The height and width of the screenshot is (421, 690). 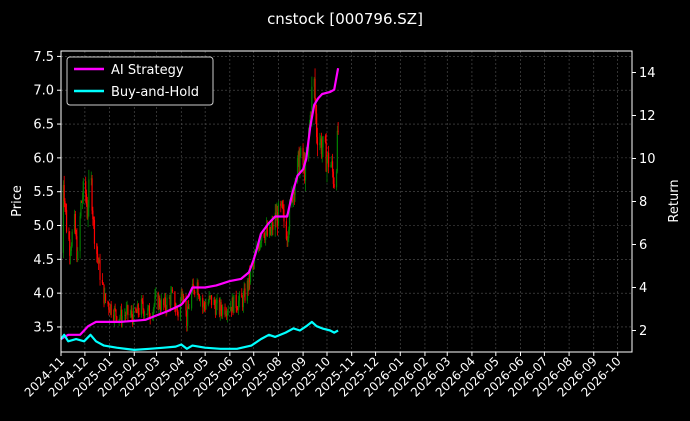 I want to click on y-right-tick-label: 8, so click(x=643, y=202).